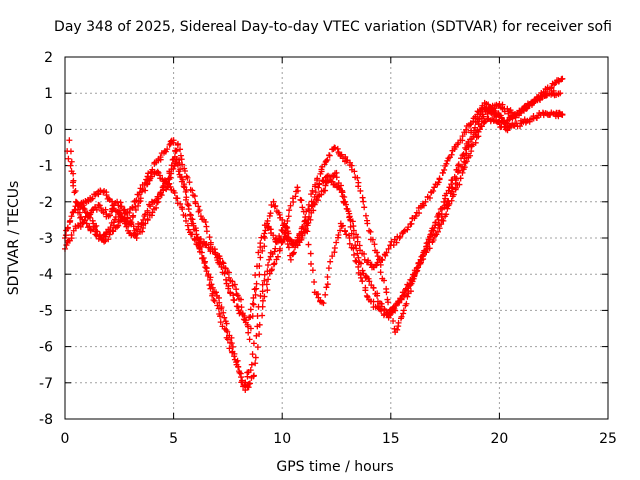 Image resolution: width=640 pixels, height=480 pixels. I want to click on y-tick-label: -7, so click(46, 384).